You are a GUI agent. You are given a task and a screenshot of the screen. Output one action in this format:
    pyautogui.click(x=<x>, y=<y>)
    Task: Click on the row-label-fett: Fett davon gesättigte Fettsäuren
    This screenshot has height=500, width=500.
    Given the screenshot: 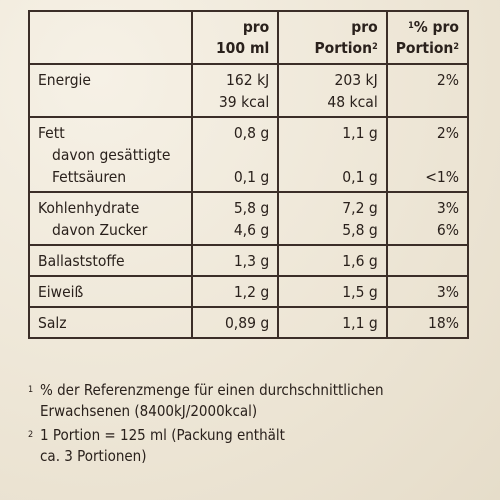 What is the action you would take?
    pyautogui.click(x=110, y=154)
    